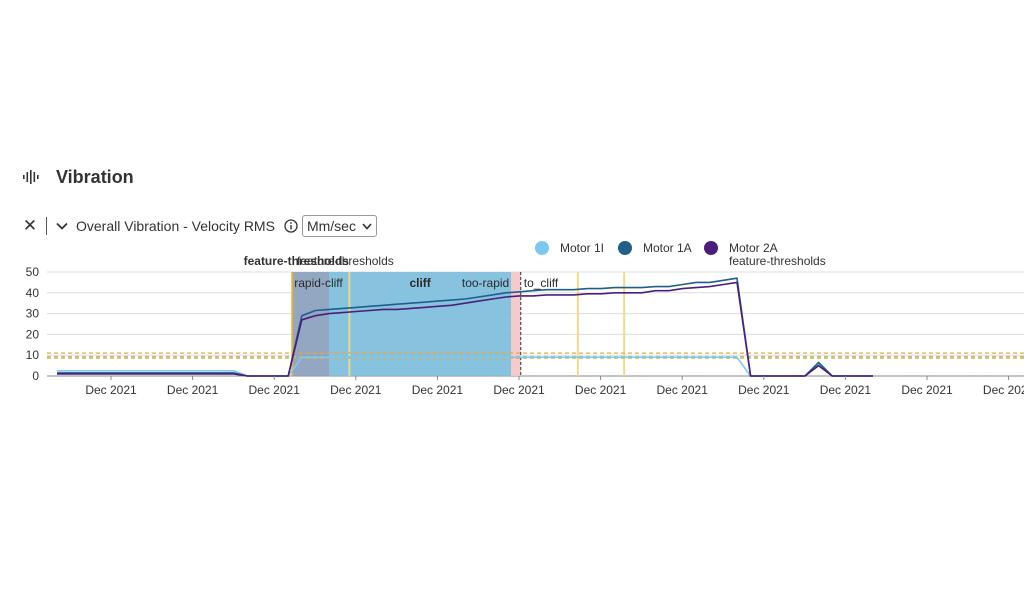 This screenshot has height=590, width=1024. Describe the element at coordinates (33, 355) in the screenshot. I see `y-tick-label: 10` at that location.